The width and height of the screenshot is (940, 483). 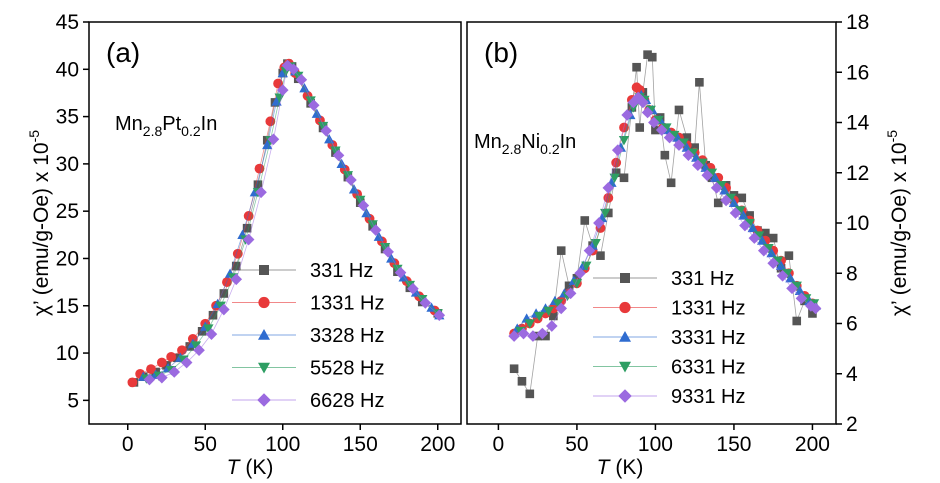 What do you see at coordinates (852, 424) in the screenshot?
I see `y-tick-label: 2` at bounding box center [852, 424].